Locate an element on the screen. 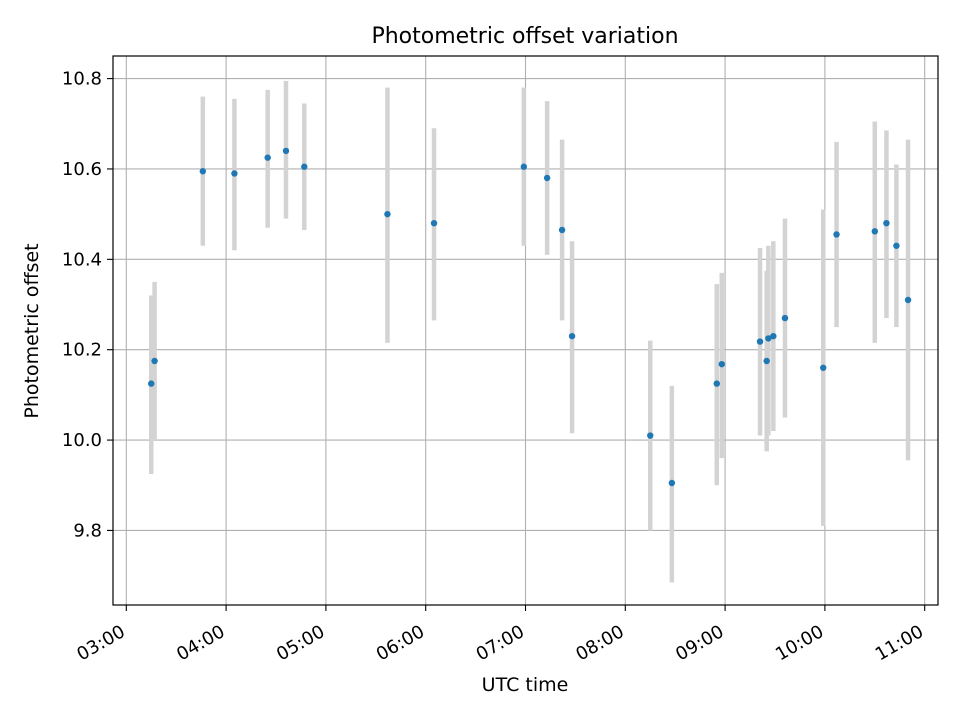 This screenshot has width=960, height=720. y-tick-label: 10.2 is located at coordinates (82, 350).